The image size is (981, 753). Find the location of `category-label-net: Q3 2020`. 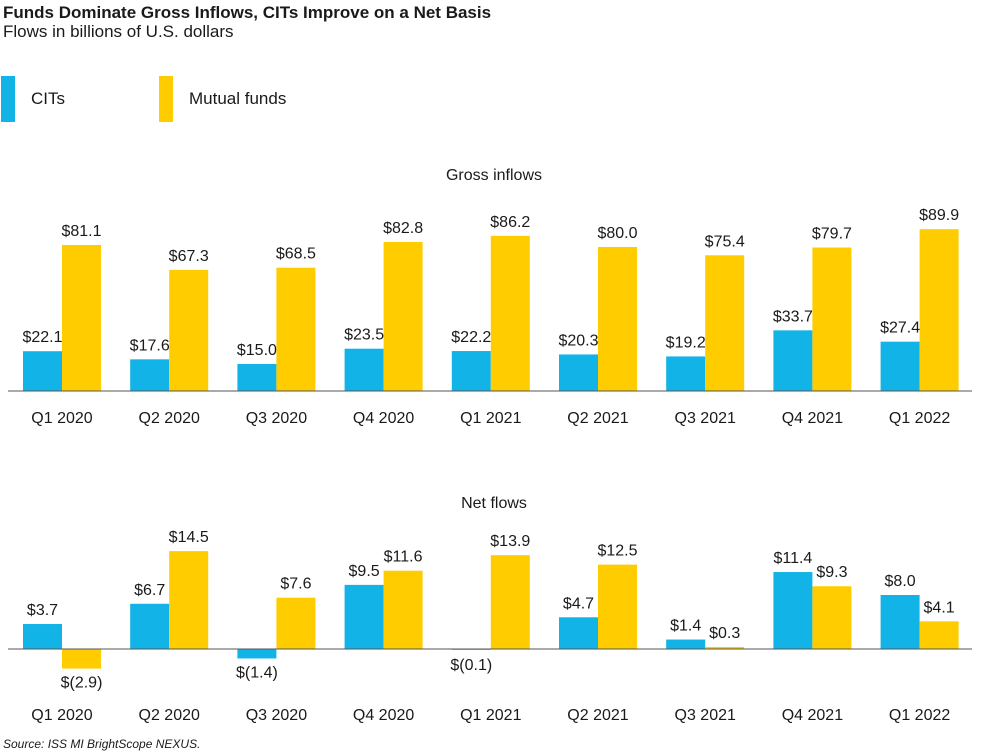

category-label-net: Q3 2020 is located at coordinates (276, 715).